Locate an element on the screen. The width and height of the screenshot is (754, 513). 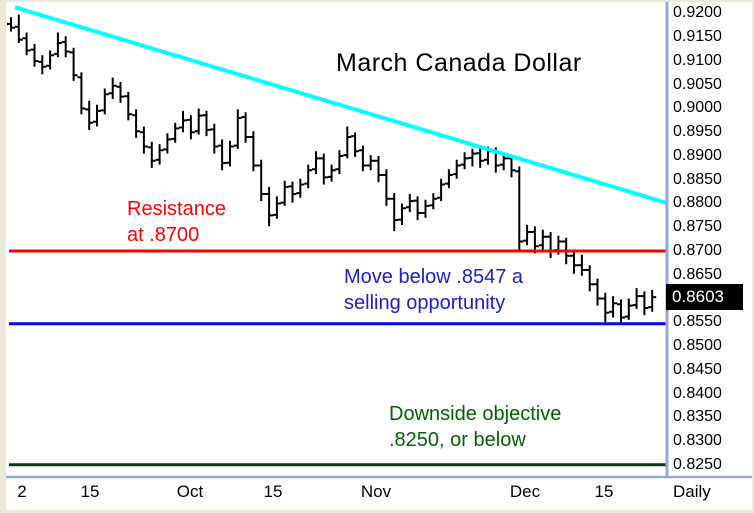
x-axis-tick-label: Dec is located at coordinates (525, 491).